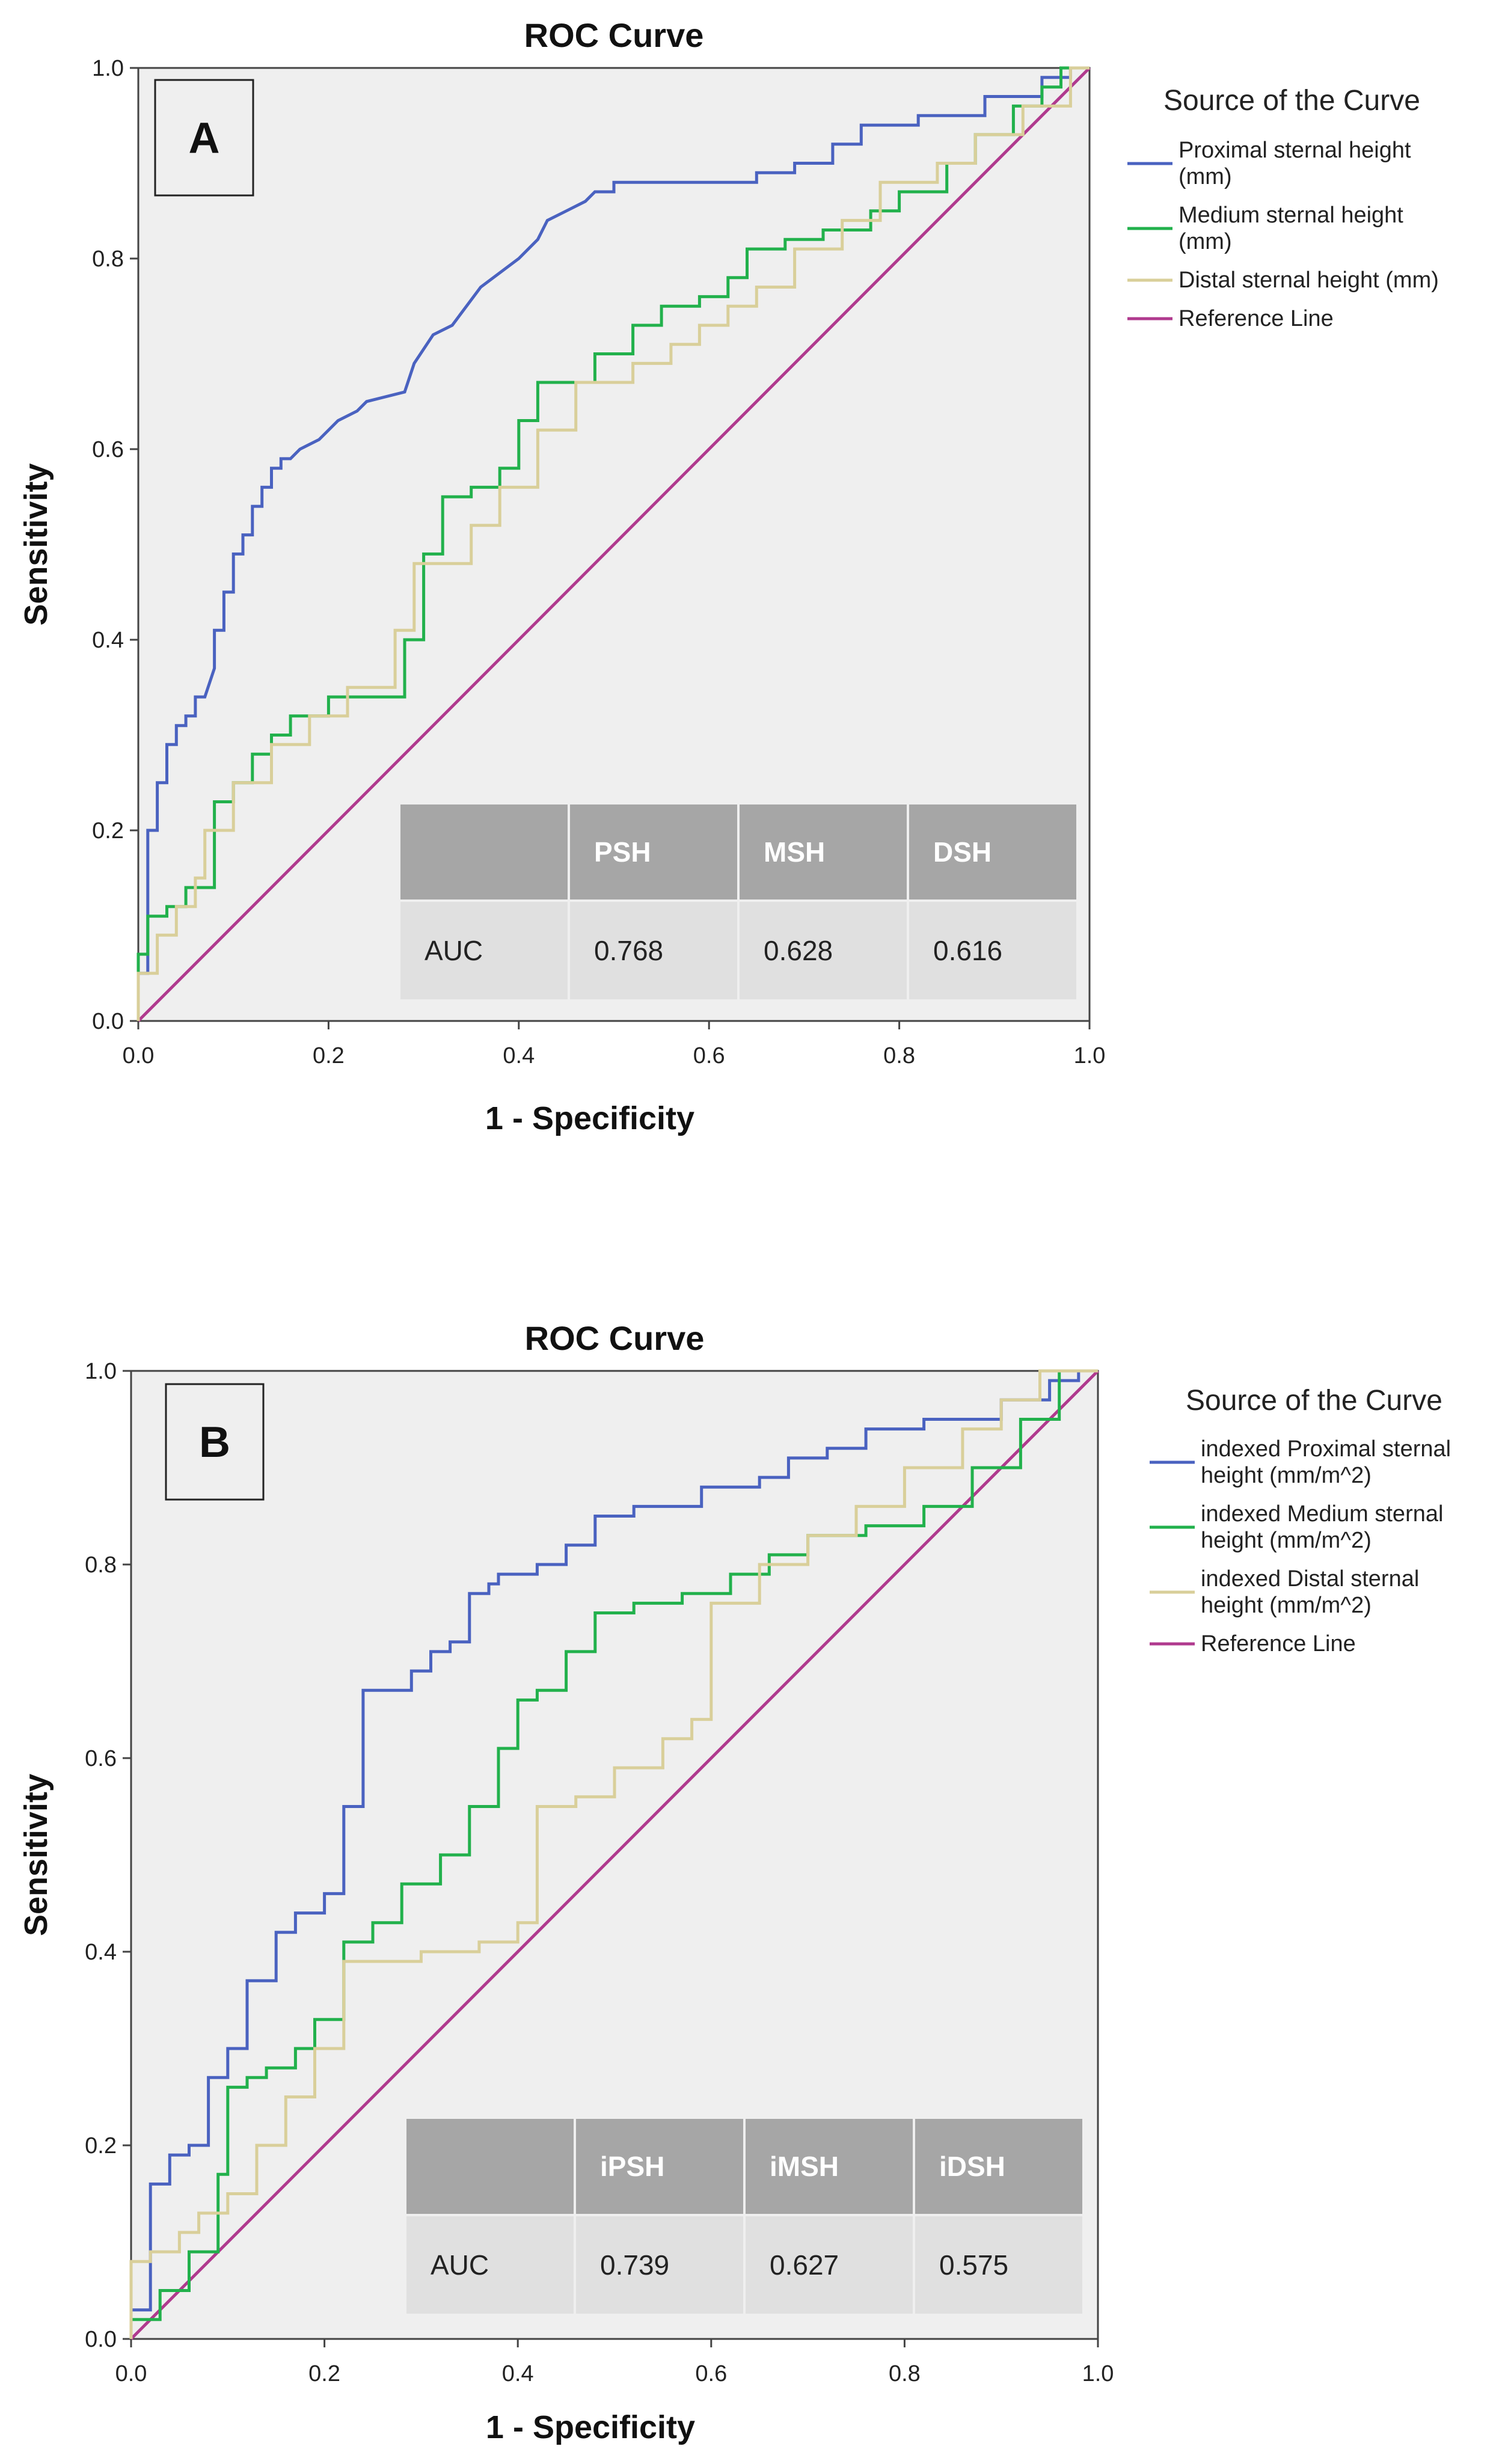 The width and height of the screenshot is (1508, 2464). I want to click on legend-entry-label: indexed Proximal sternal, so click(1326, 1449).